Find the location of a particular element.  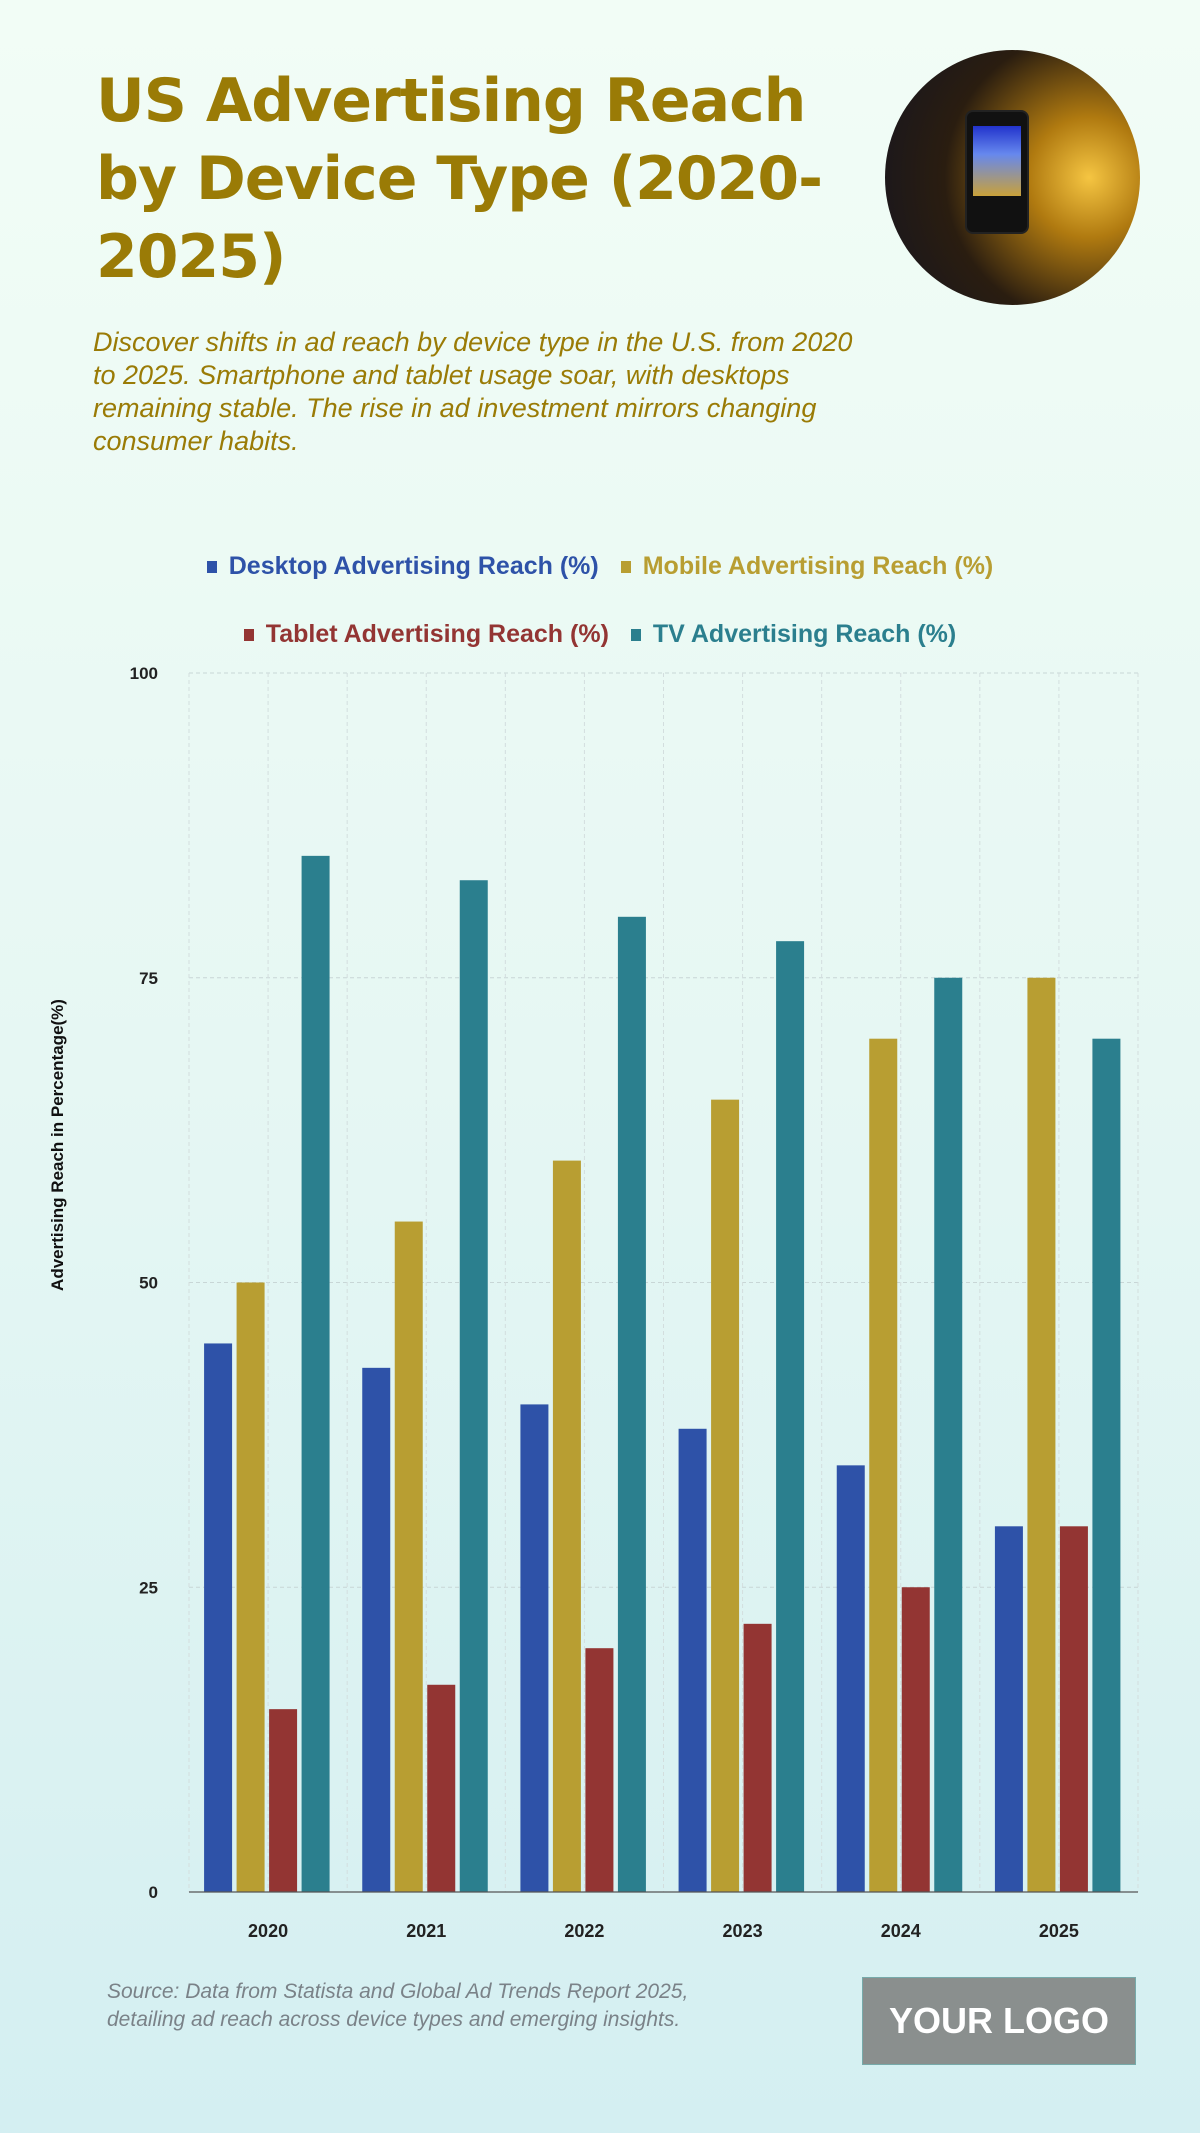

x-tick-label: 2024 is located at coordinates (901, 1931).